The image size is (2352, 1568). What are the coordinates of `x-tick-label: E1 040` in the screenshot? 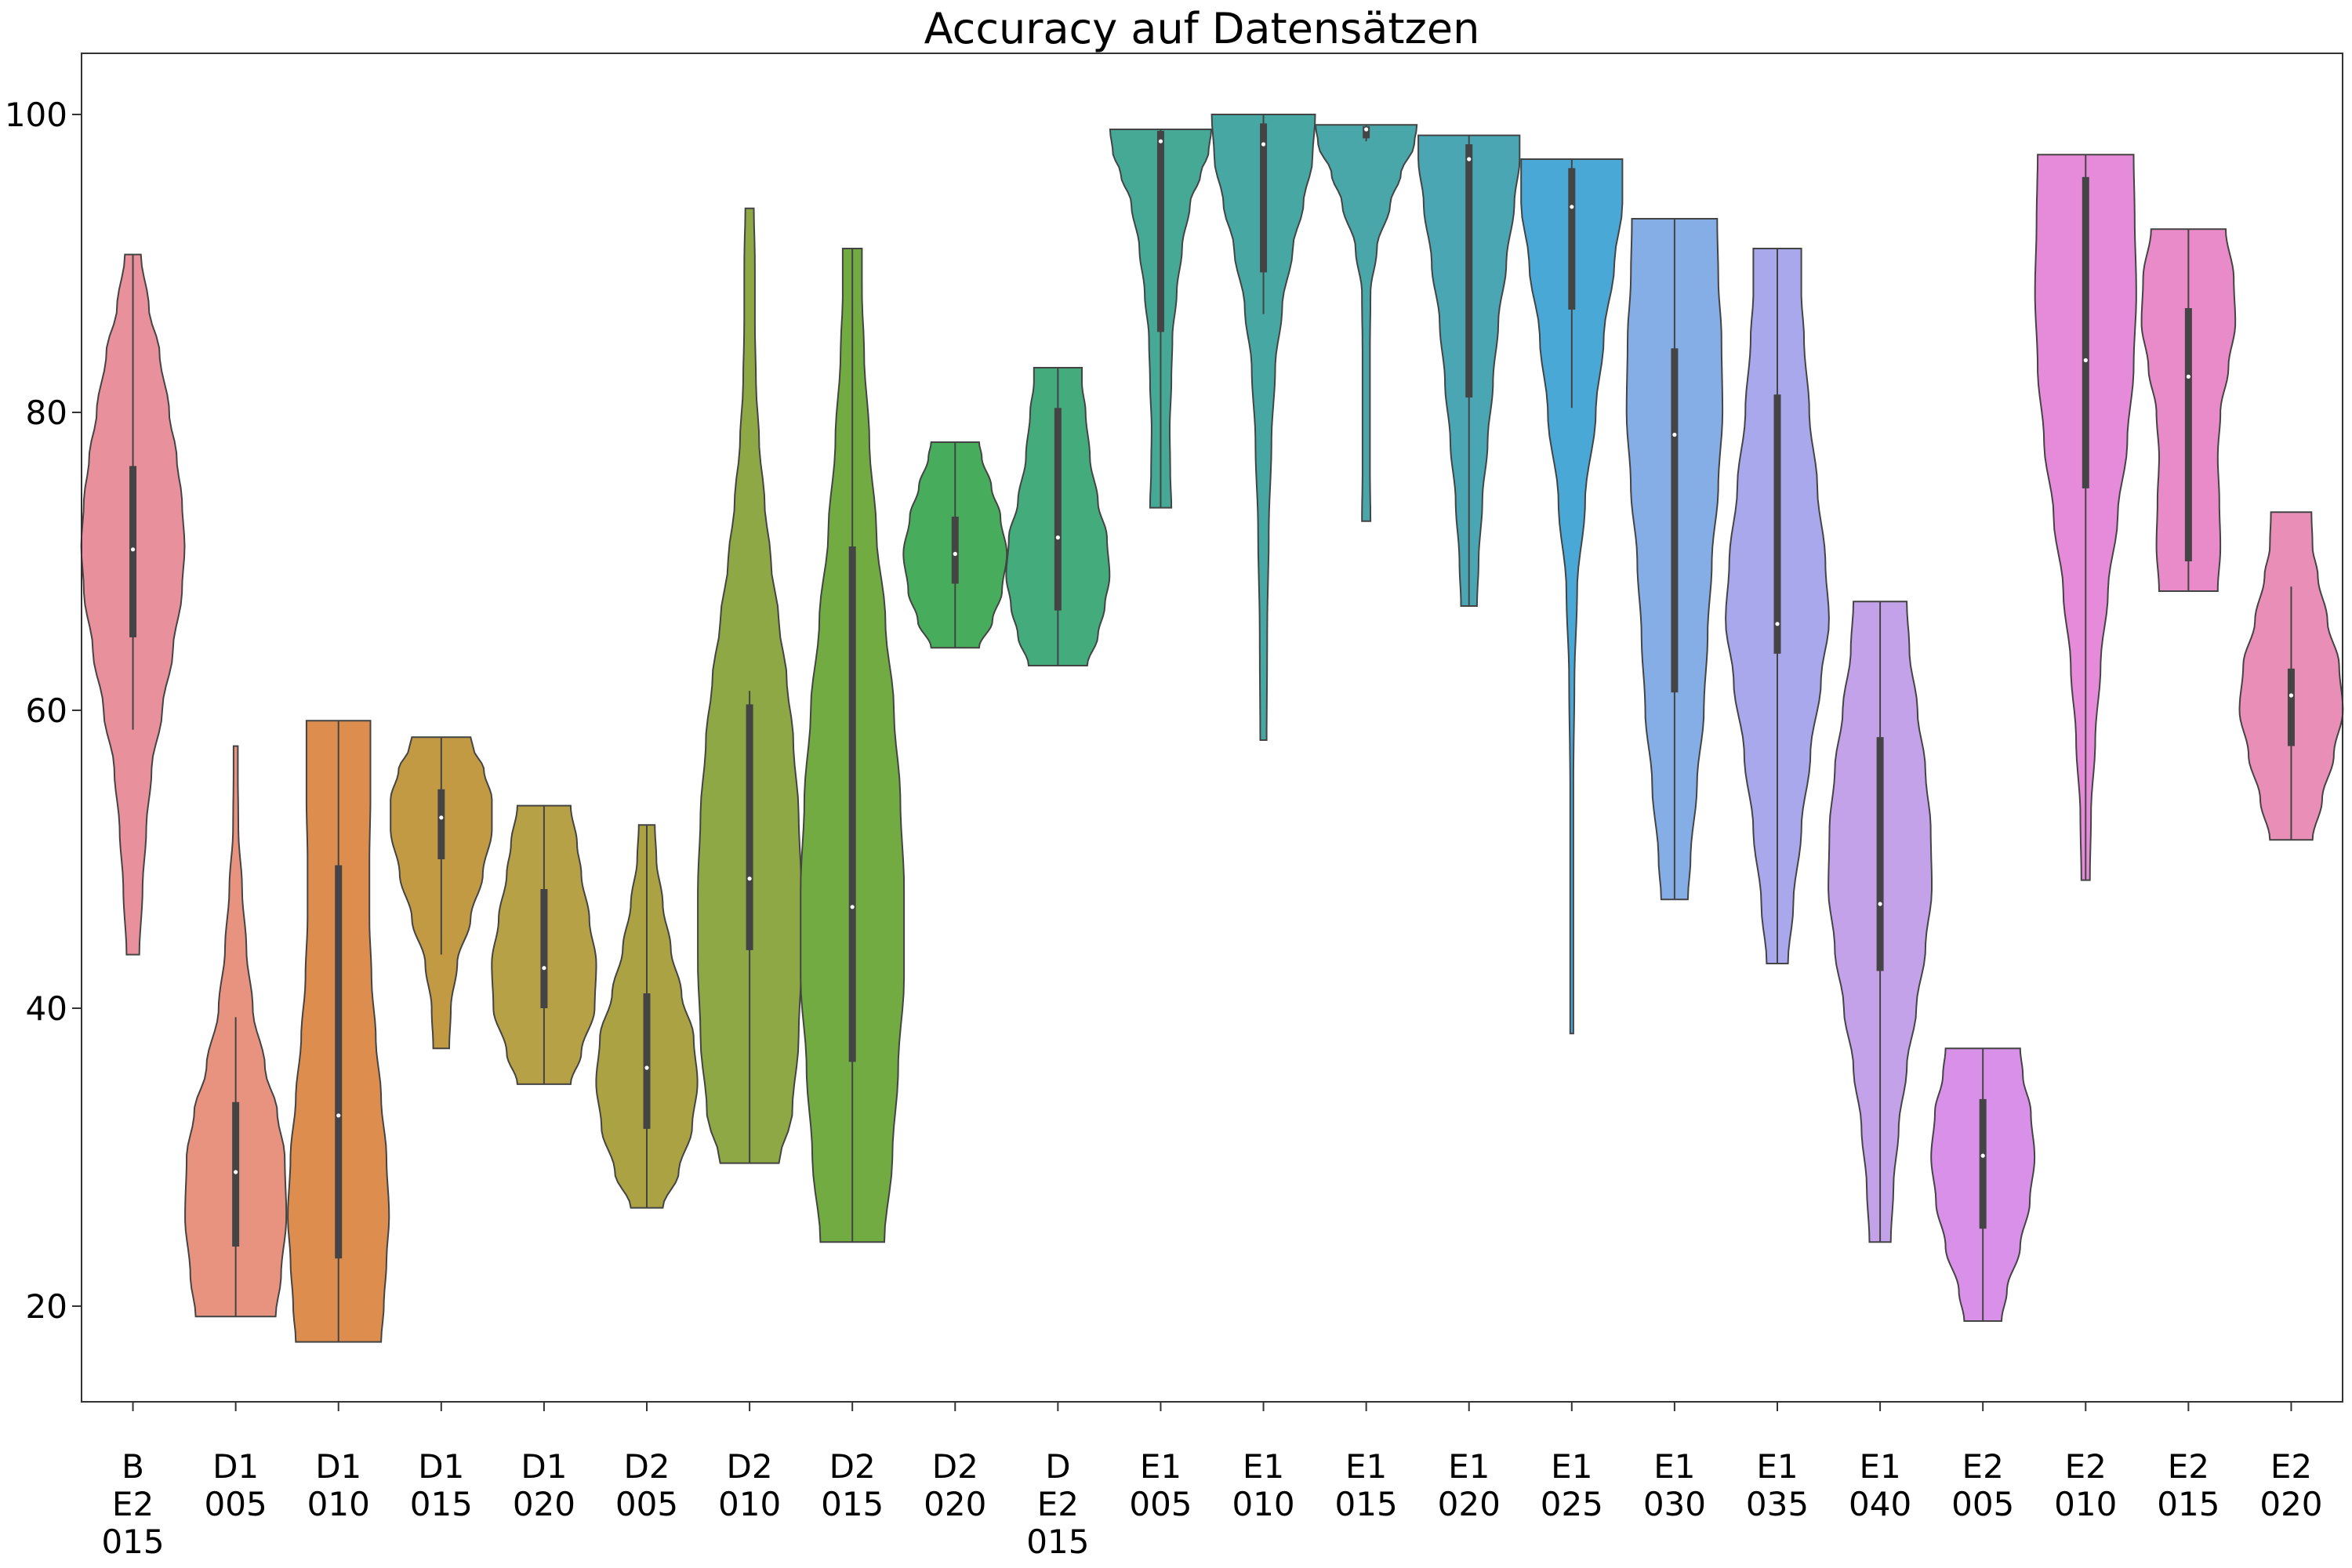 It's located at (1880, 1485).